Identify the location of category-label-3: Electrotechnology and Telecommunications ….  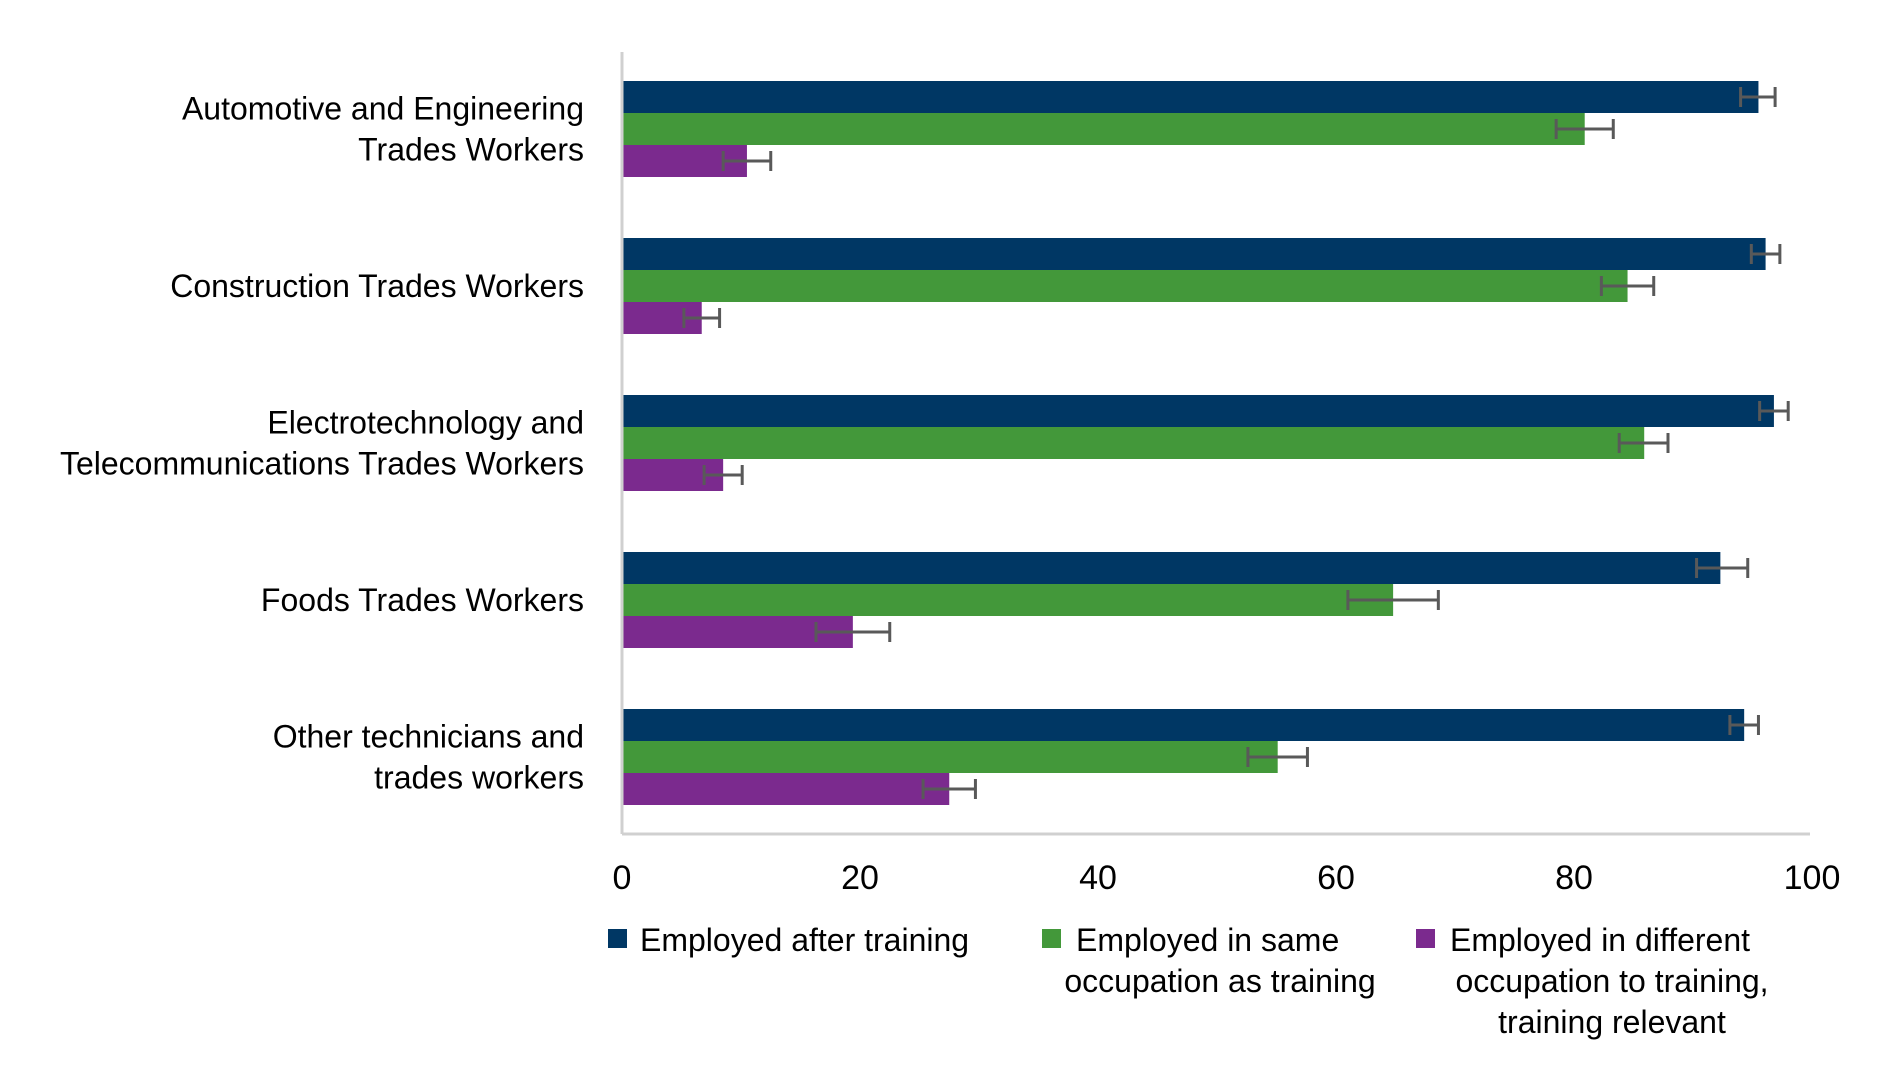
(322, 443).